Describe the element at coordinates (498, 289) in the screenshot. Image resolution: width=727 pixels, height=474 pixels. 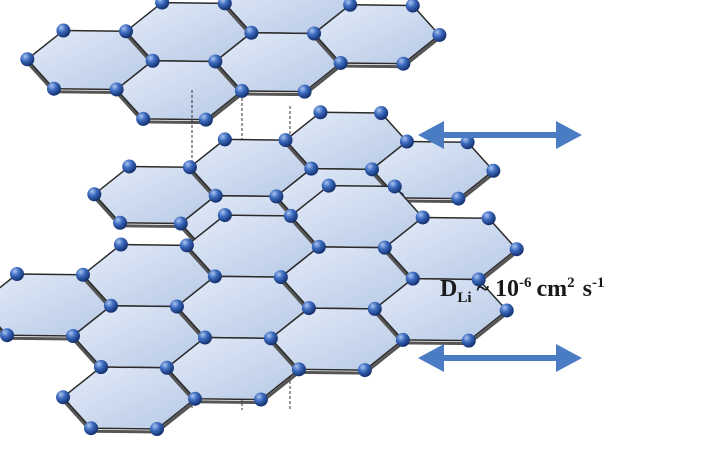
I see `approx: ~ 10` at that location.